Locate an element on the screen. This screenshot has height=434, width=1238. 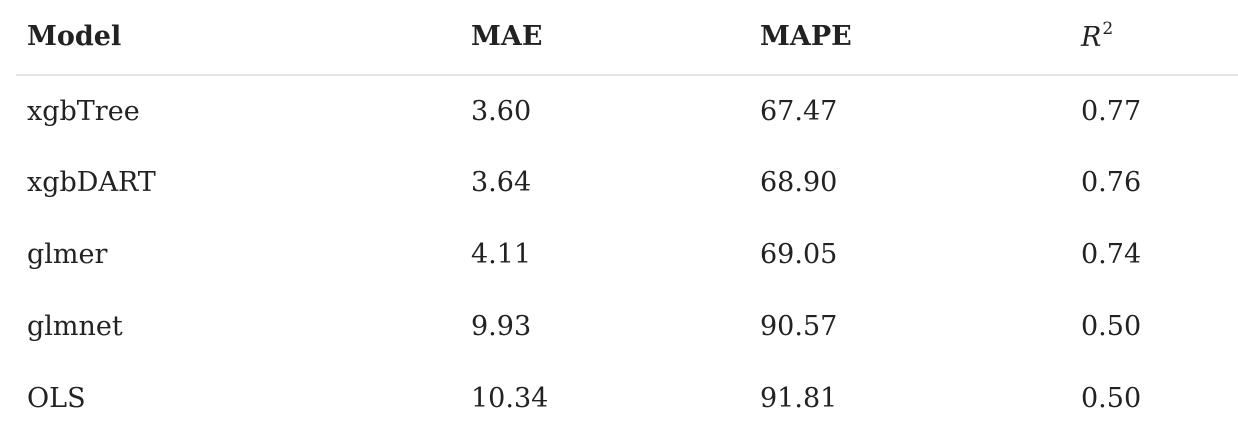
header-r-squared-exponent: 2 is located at coordinates (1108, 29).